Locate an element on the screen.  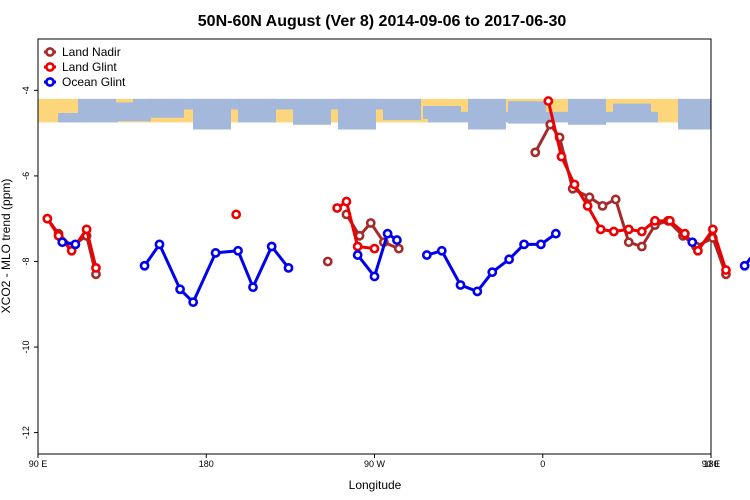
y-axis: -4 -6 -8 -10 -12 is located at coordinates (29, 262).